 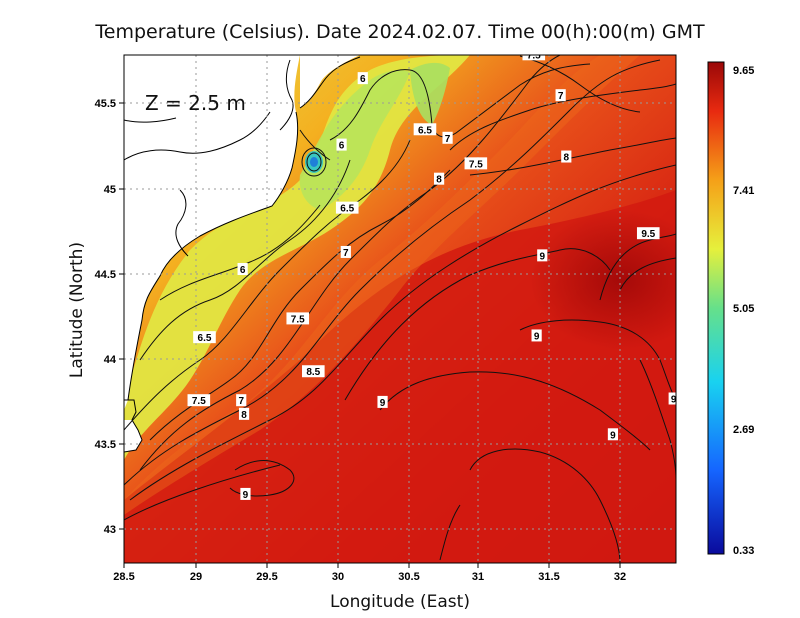 I want to click on y-tick-label: 43, so click(x=110, y=530).